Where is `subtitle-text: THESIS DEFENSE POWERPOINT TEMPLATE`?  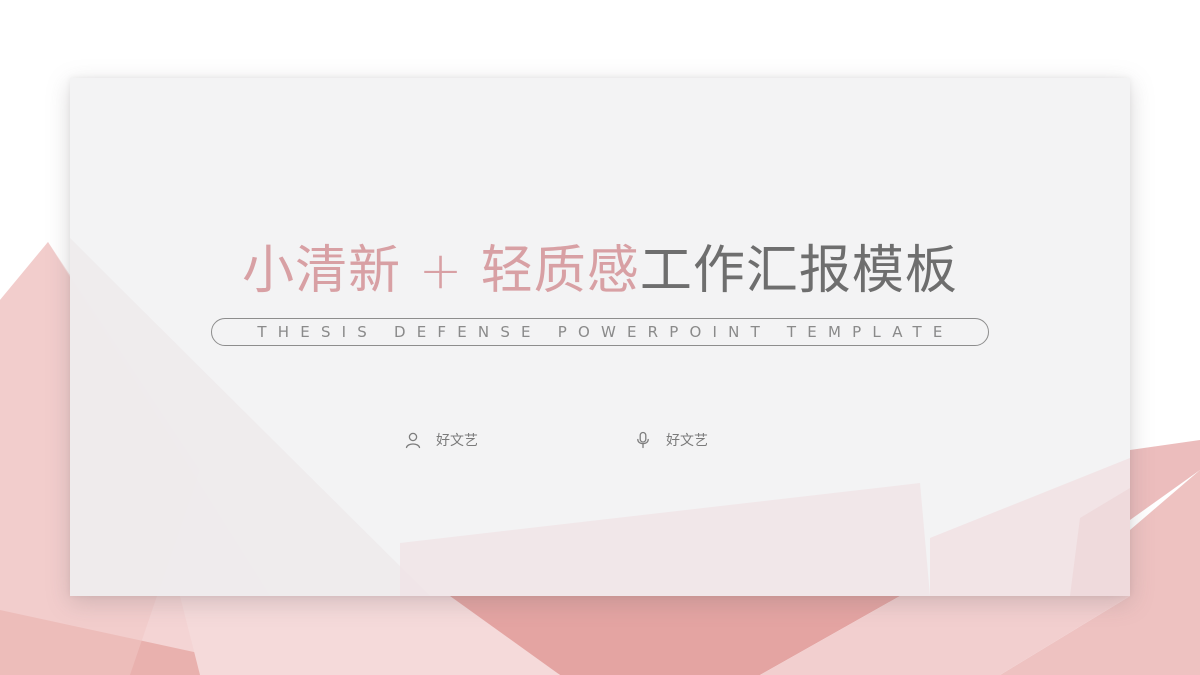
subtitle-text: THESIS DEFENSE POWERPOINT TEMPLATE is located at coordinates (605, 332).